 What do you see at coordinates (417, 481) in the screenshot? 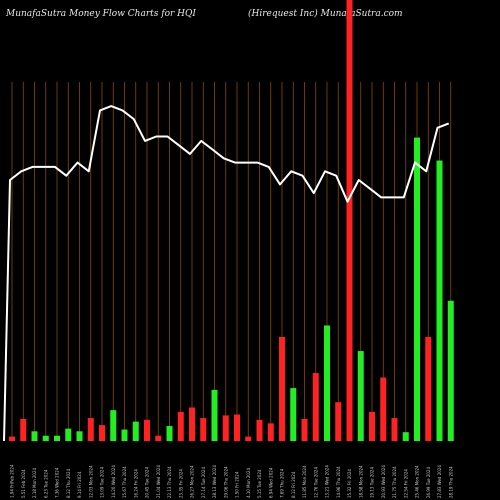
I see `x-tick-label: 25.46 Mon 2024` at bounding box center [417, 481].